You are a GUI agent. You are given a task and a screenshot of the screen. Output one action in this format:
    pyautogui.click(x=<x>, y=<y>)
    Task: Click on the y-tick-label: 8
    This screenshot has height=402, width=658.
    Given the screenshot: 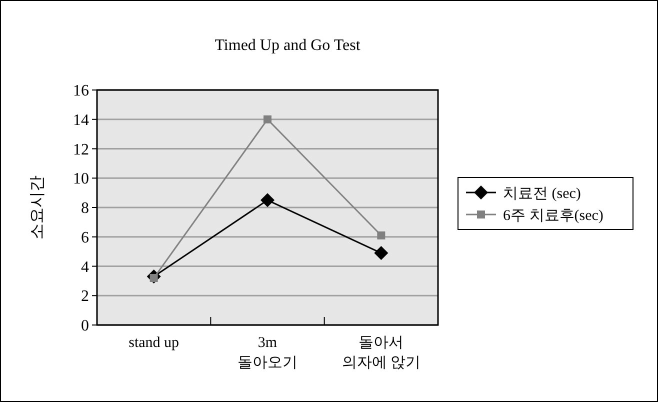 What is the action you would take?
    pyautogui.click(x=85, y=209)
    